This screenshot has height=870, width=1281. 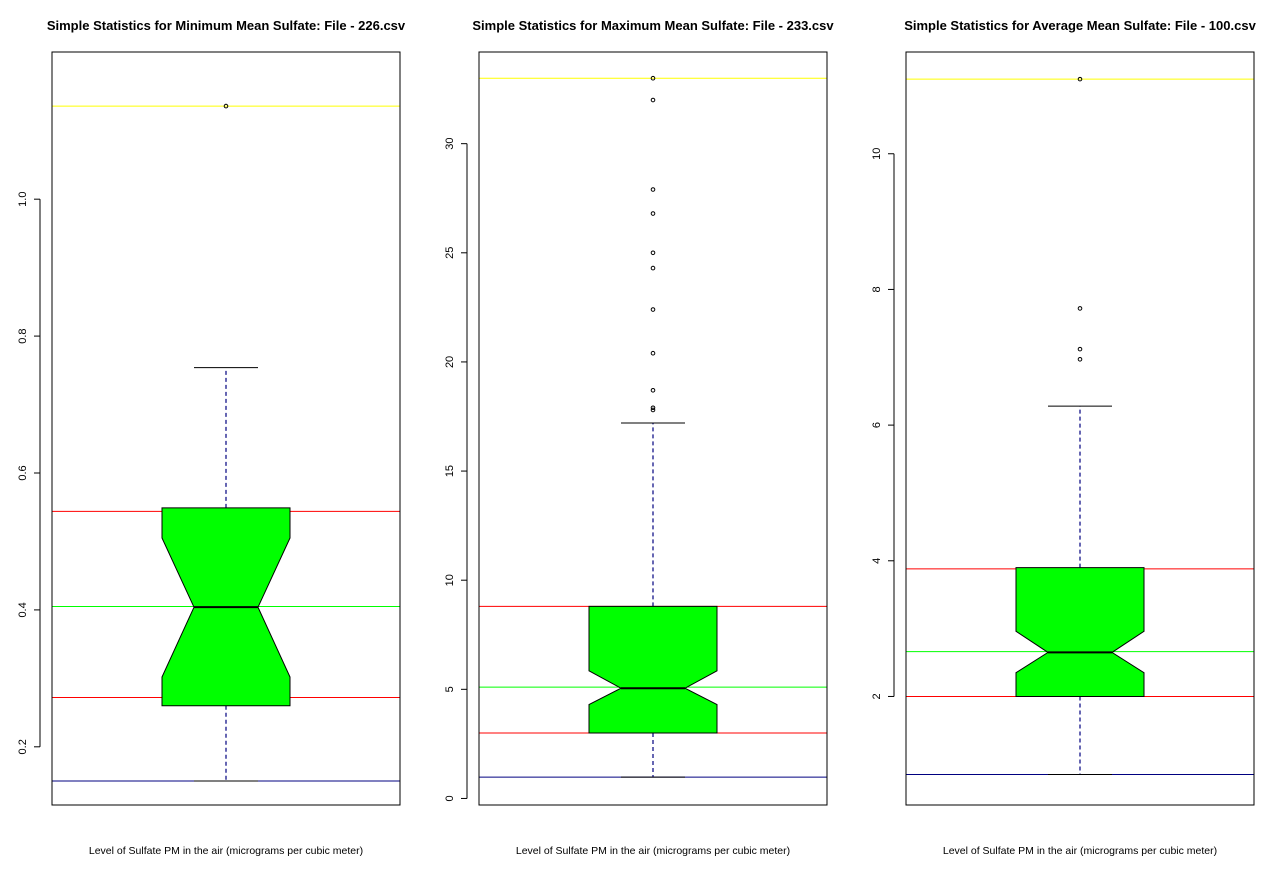 What do you see at coordinates (23, 609) in the screenshot?
I see `y-tick-label: 0.4` at bounding box center [23, 609].